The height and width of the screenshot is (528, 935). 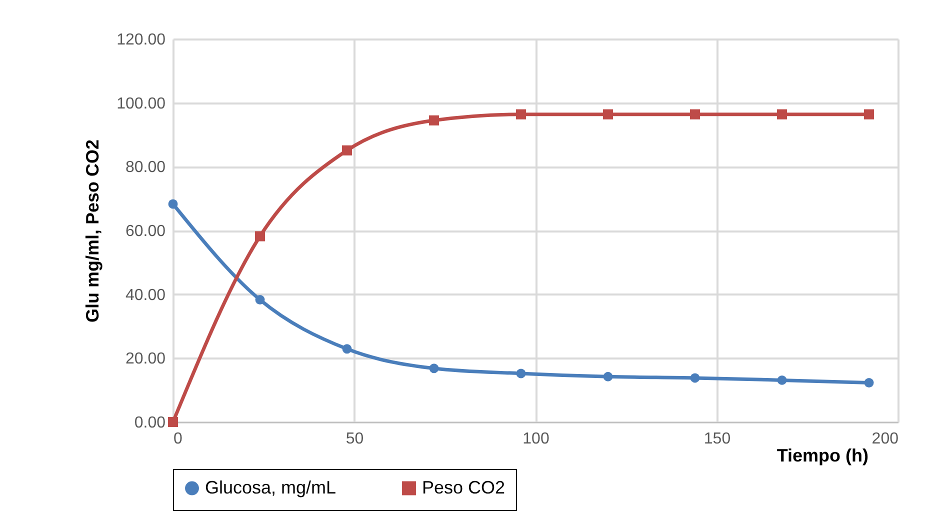 I want to click on y-tick-label: 100.00, so click(x=141, y=103).